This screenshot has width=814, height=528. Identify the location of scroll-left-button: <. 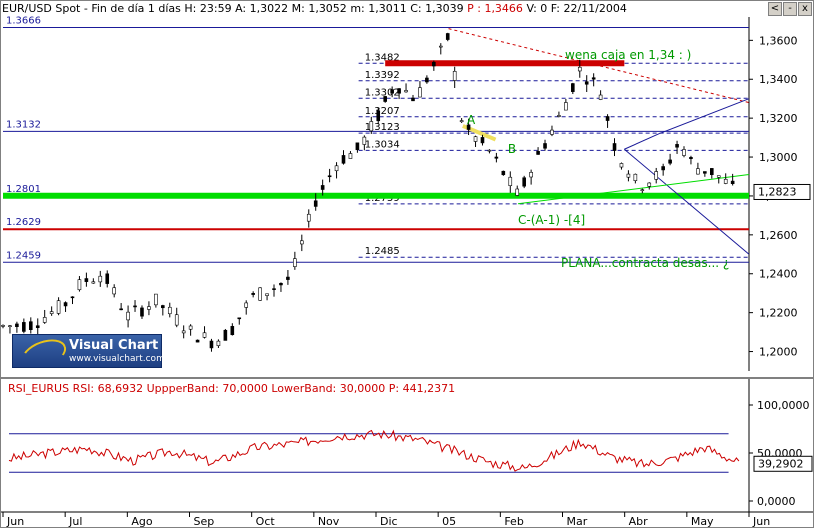
(775, 9).